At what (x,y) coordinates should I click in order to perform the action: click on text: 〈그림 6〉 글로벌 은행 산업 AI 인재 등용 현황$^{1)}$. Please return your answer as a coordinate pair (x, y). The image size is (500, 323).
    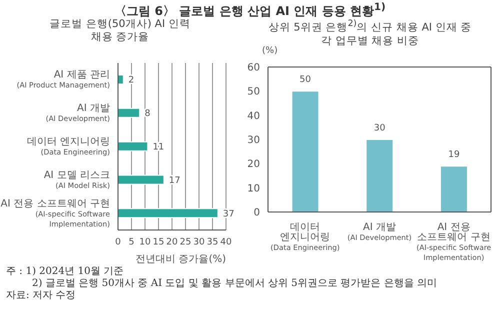
    Looking at the image, I should click on (250, 10).